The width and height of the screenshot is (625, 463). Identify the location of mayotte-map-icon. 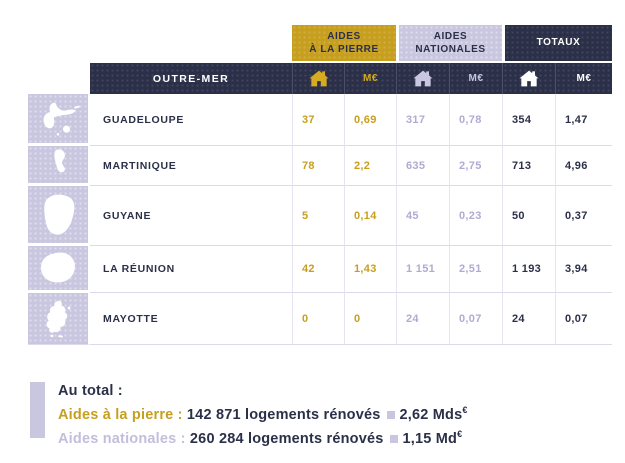
(59, 319).